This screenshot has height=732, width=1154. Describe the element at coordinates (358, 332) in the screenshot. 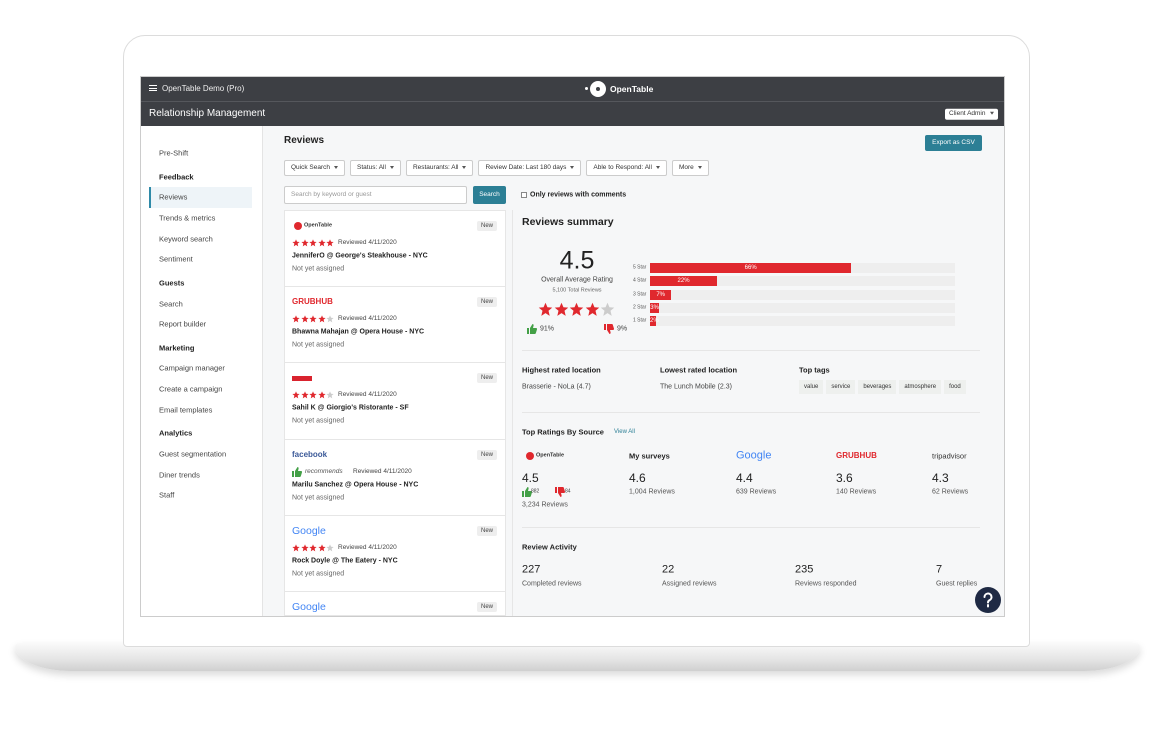

I see `review-guest: Bhawna Mahajan @ Opera House - NYC` at that location.